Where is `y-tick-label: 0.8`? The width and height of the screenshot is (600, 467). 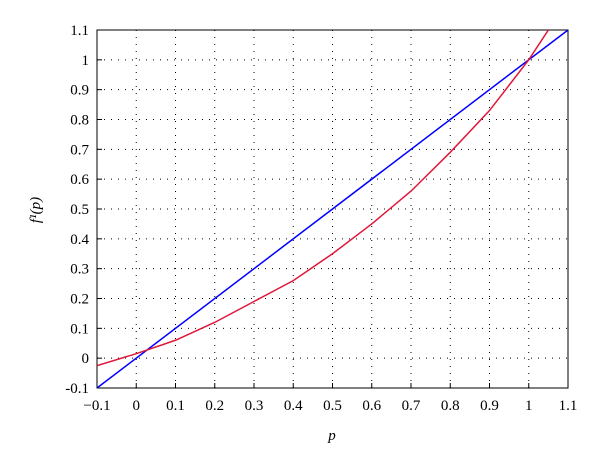
y-tick-label: 0.8 is located at coordinates (79, 121).